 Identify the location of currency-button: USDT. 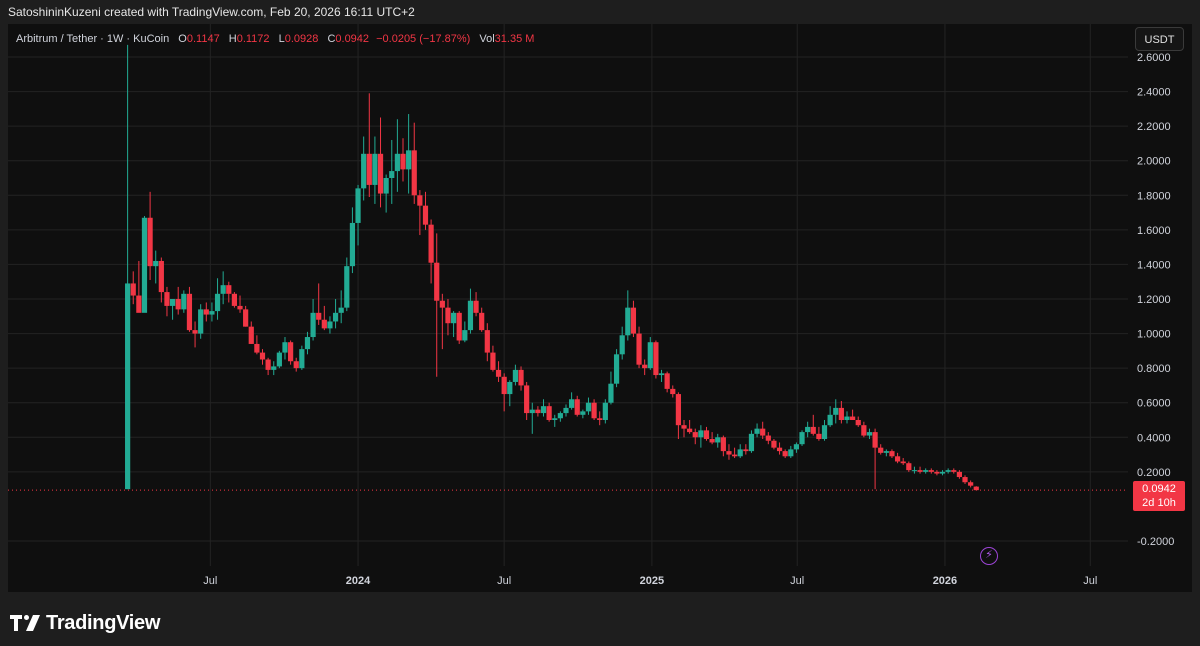
(1159, 39).